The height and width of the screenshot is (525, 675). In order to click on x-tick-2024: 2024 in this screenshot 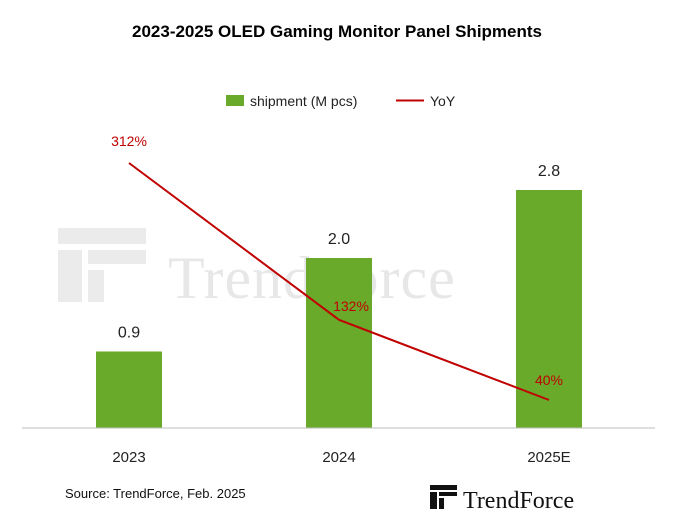, I will do `click(338, 457)`.